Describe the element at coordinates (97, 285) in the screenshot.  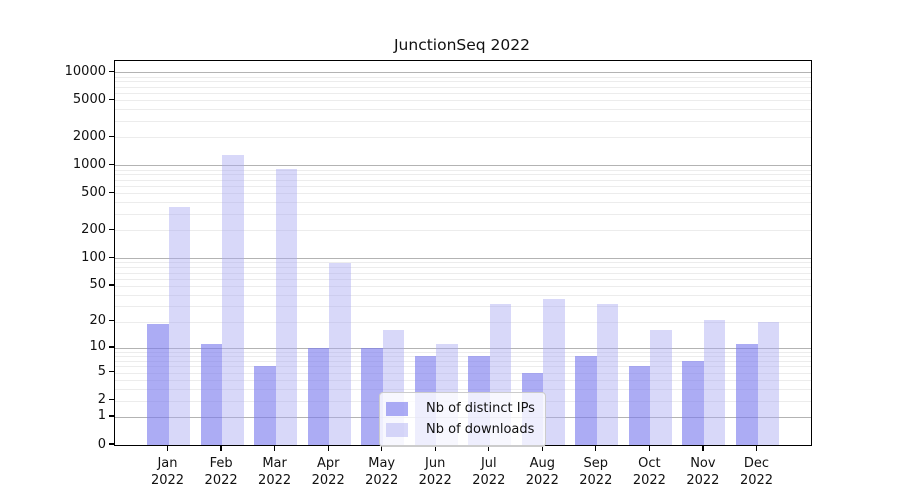
I see `y-tick-label: 50` at that location.